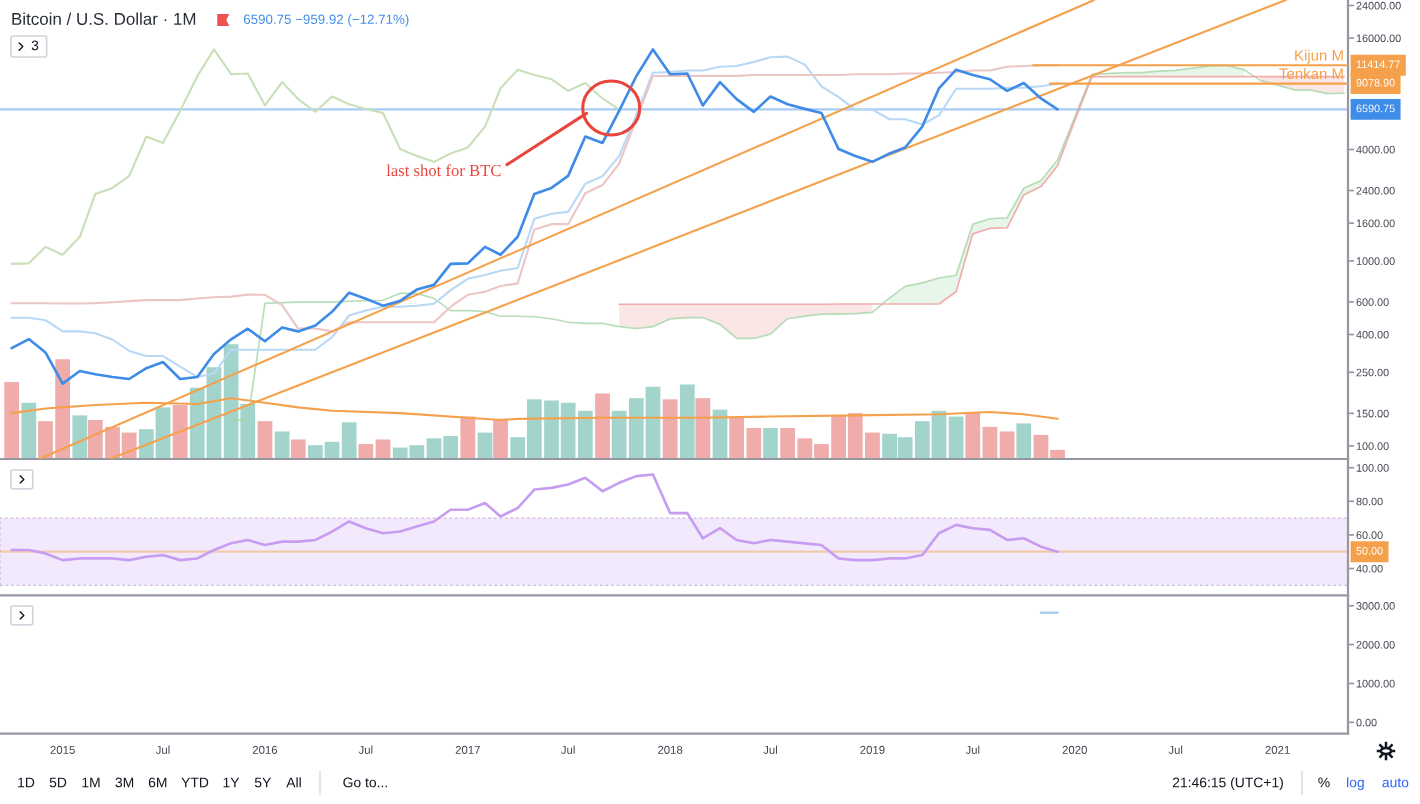 This screenshot has height=804, width=1420. What do you see at coordinates (443, 170) in the screenshot?
I see `annotation: last shot for BTC` at bounding box center [443, 170].